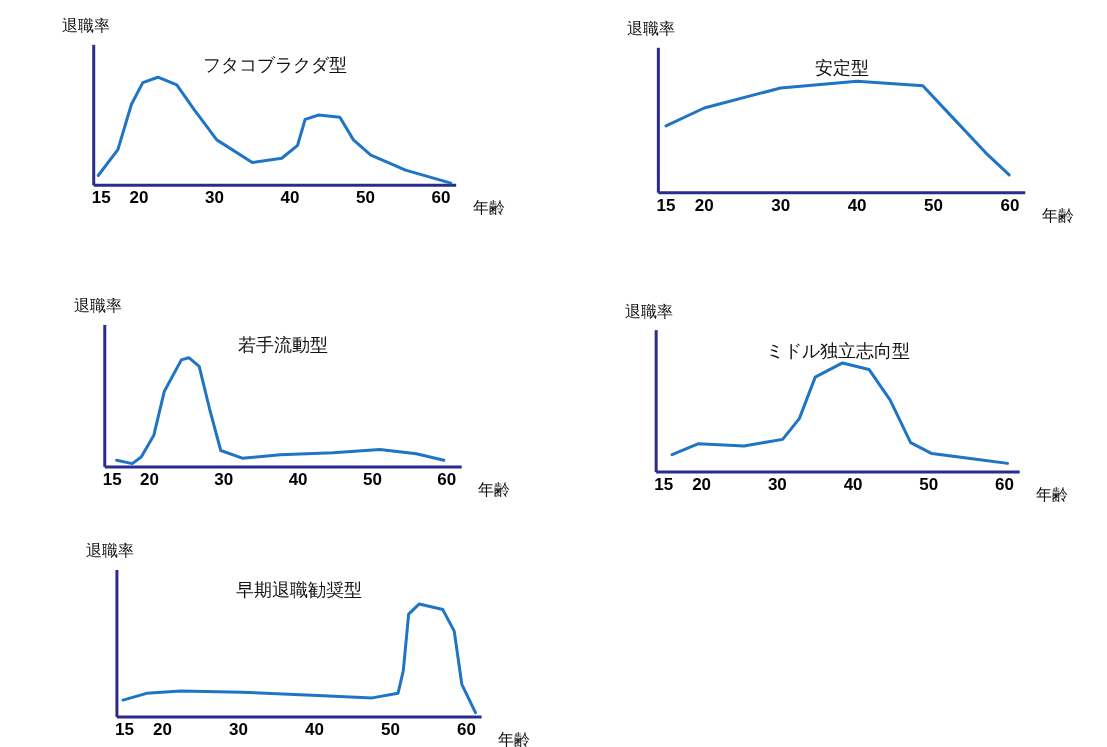 Image resolution: width=1107 pixels, height=747 pixels. Describe the element at coordinates (299, 589) in the screenshot. I see `chart-title: 早期退職勧奨型` at that location.